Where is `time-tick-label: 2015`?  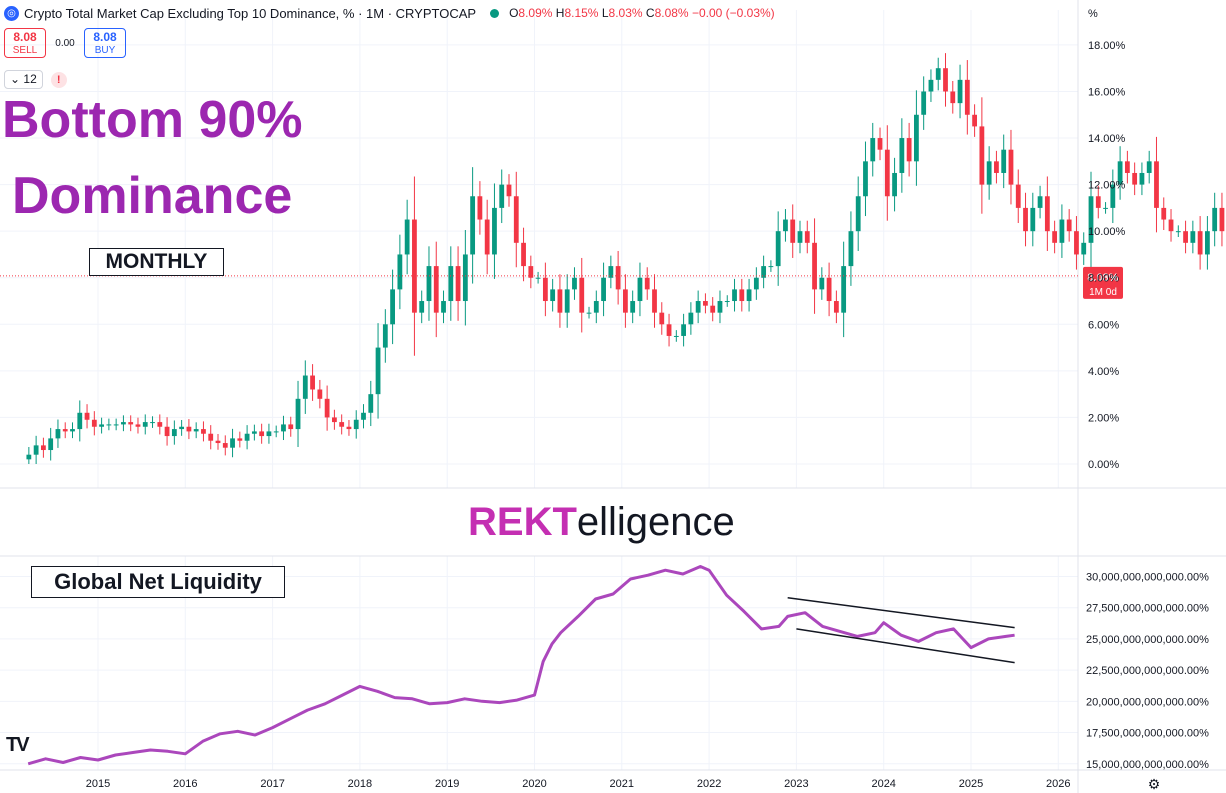 time-tick-label: 2015 is located at coordinates (98, 784).